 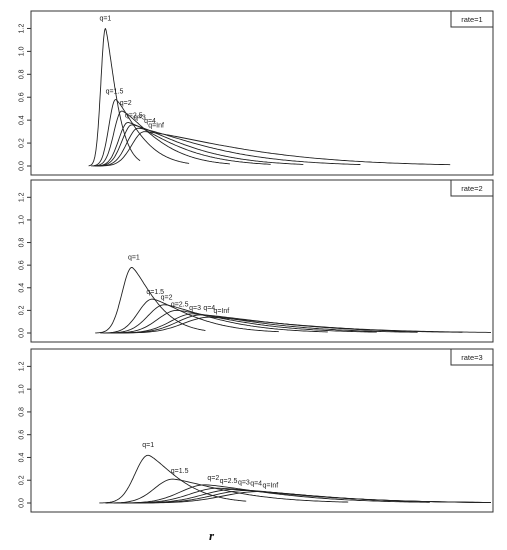 I want to click on legend-text: rate=3, so click(x=471, y=357).